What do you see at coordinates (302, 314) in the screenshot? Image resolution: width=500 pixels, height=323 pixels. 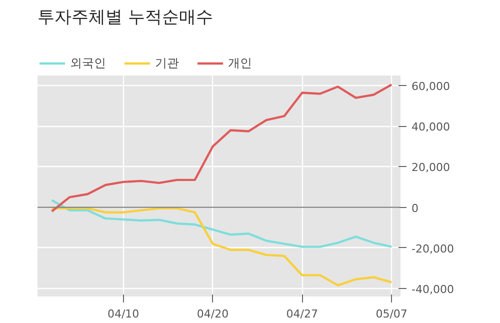 I see `x-tick-label: 04/27` at bounding box center [302, 314].